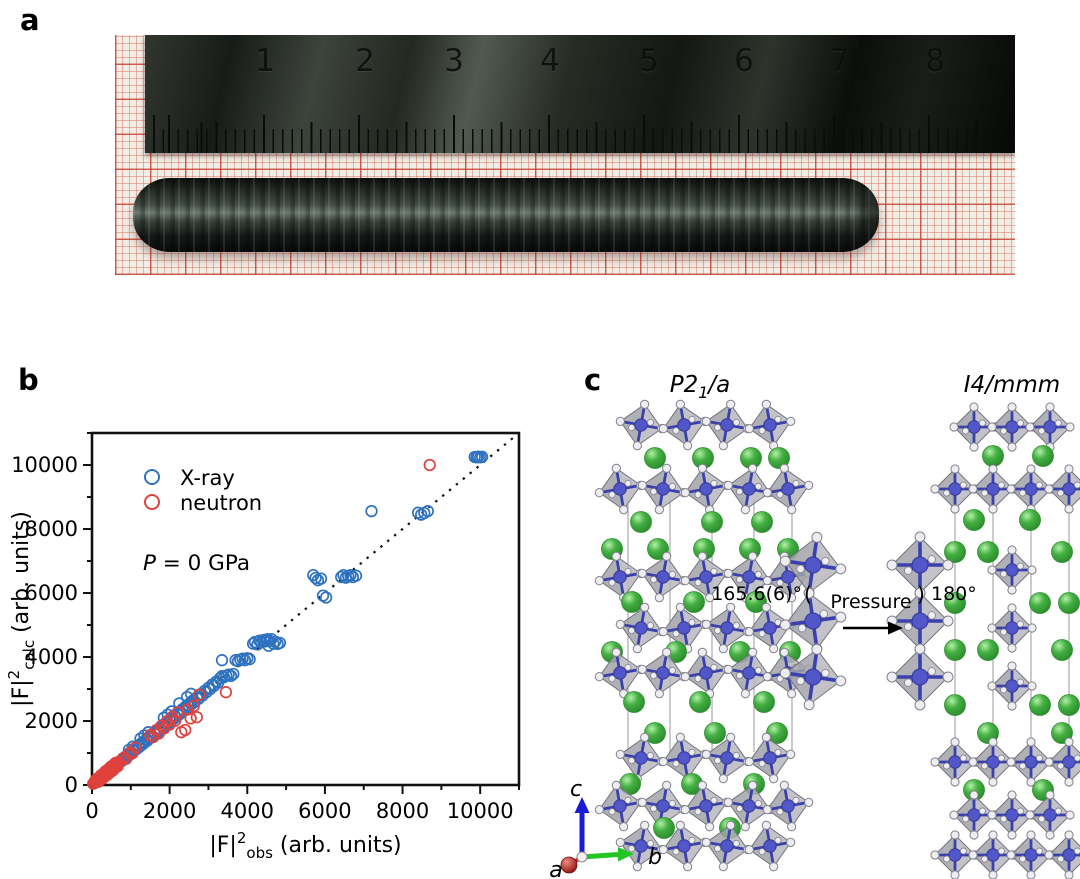 This screenshot has width=1080, height=879. I want to click on pressure-arrow-label: Pressure, so click(870, 602).